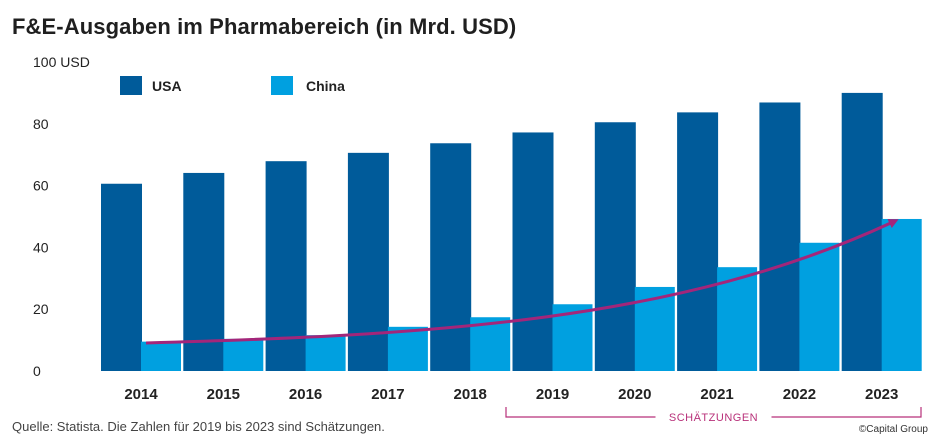 This screenshot has width=940, height=442. What do you see at coordinates (862, 232) in the screenshot?
I see `bar-usa-2023` at bounding box center [862, 232].